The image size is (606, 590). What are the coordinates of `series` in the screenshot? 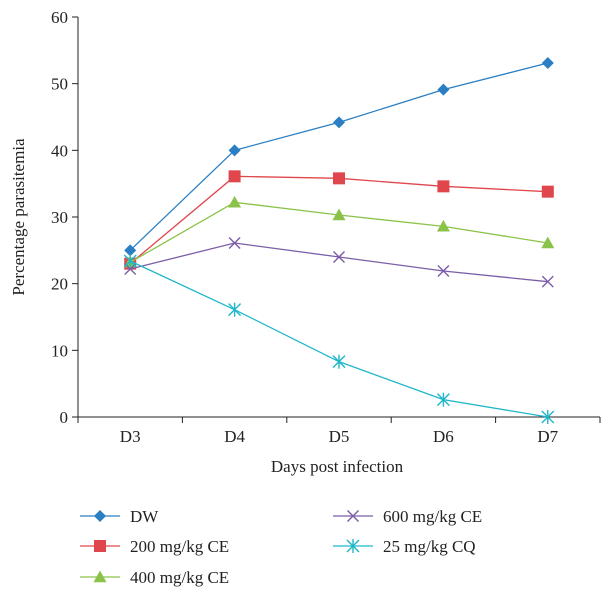 It's located at (339, 262).